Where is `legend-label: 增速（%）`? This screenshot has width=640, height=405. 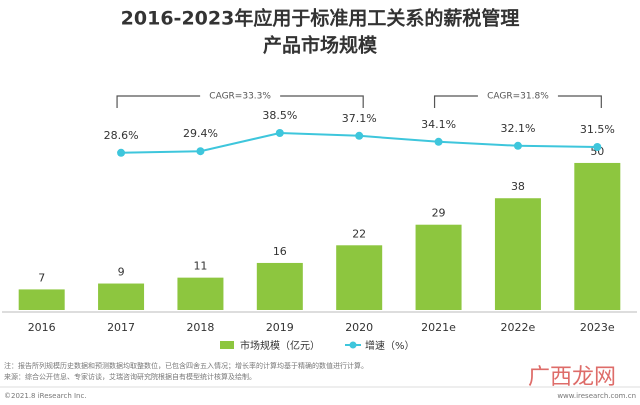 legend-label: 增速（%） is located at coordinates (390, 345).